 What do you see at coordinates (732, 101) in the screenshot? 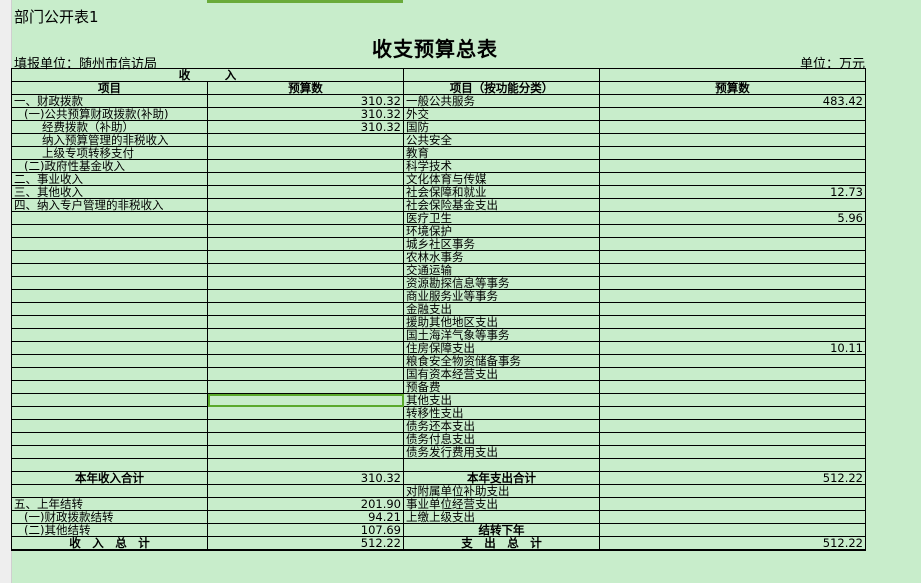
I see `expense-amount-cell: 483.42` at bounding box center [732, 101].